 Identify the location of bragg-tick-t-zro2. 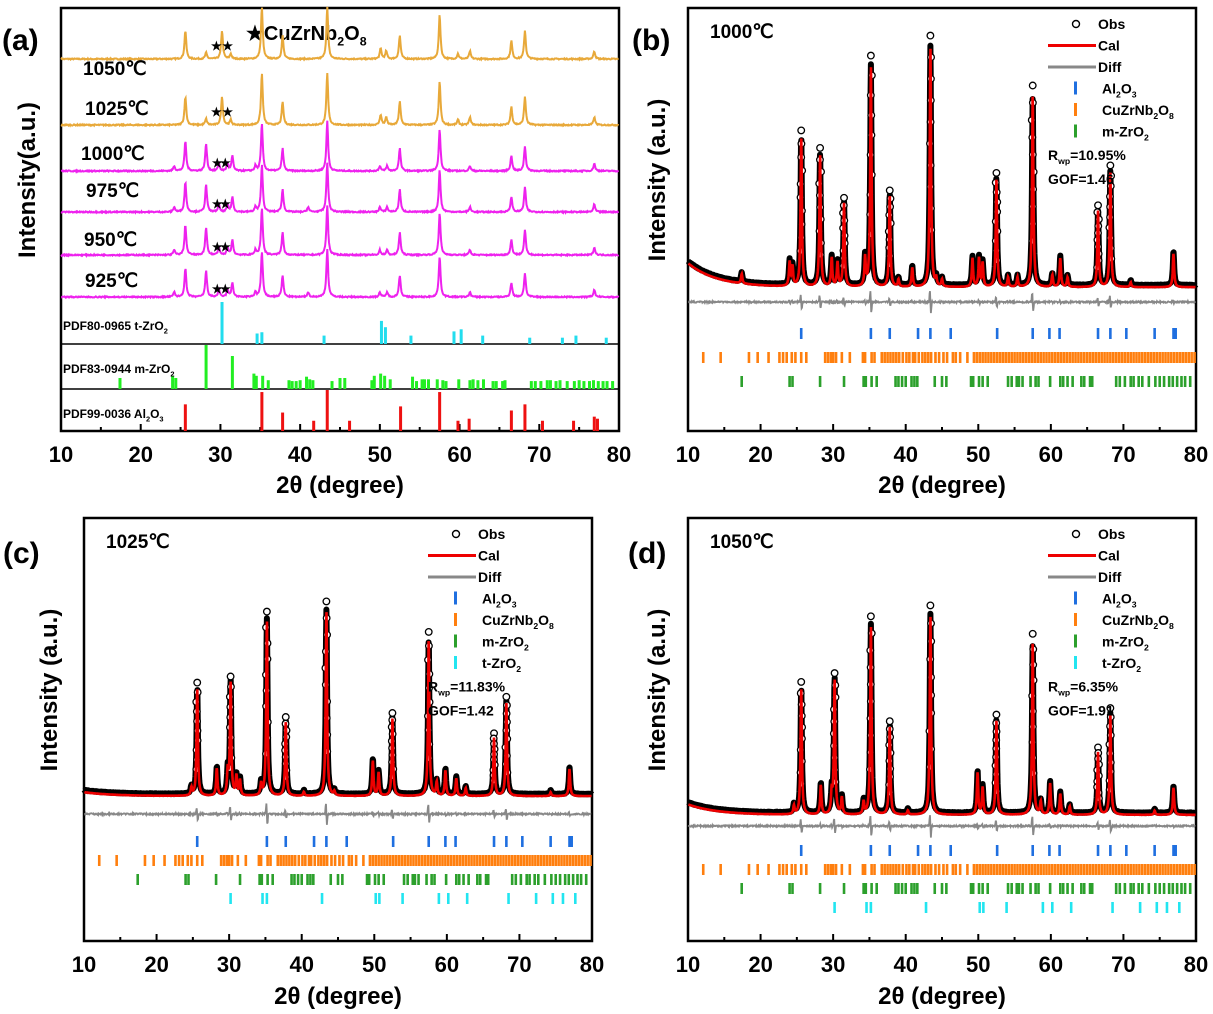
(376, 898).